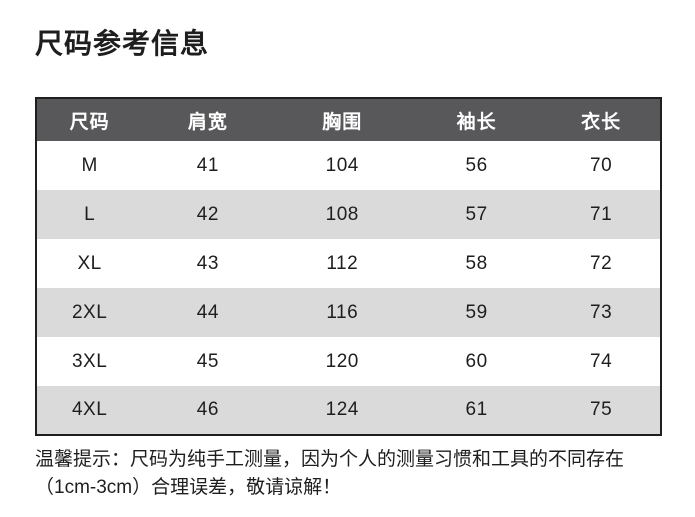 This screenshot has height=517, width=695. What do you see at coordinates (342, 312) in the screenshot?
I see `table-cell: 116` at bounding box center [342, 312].